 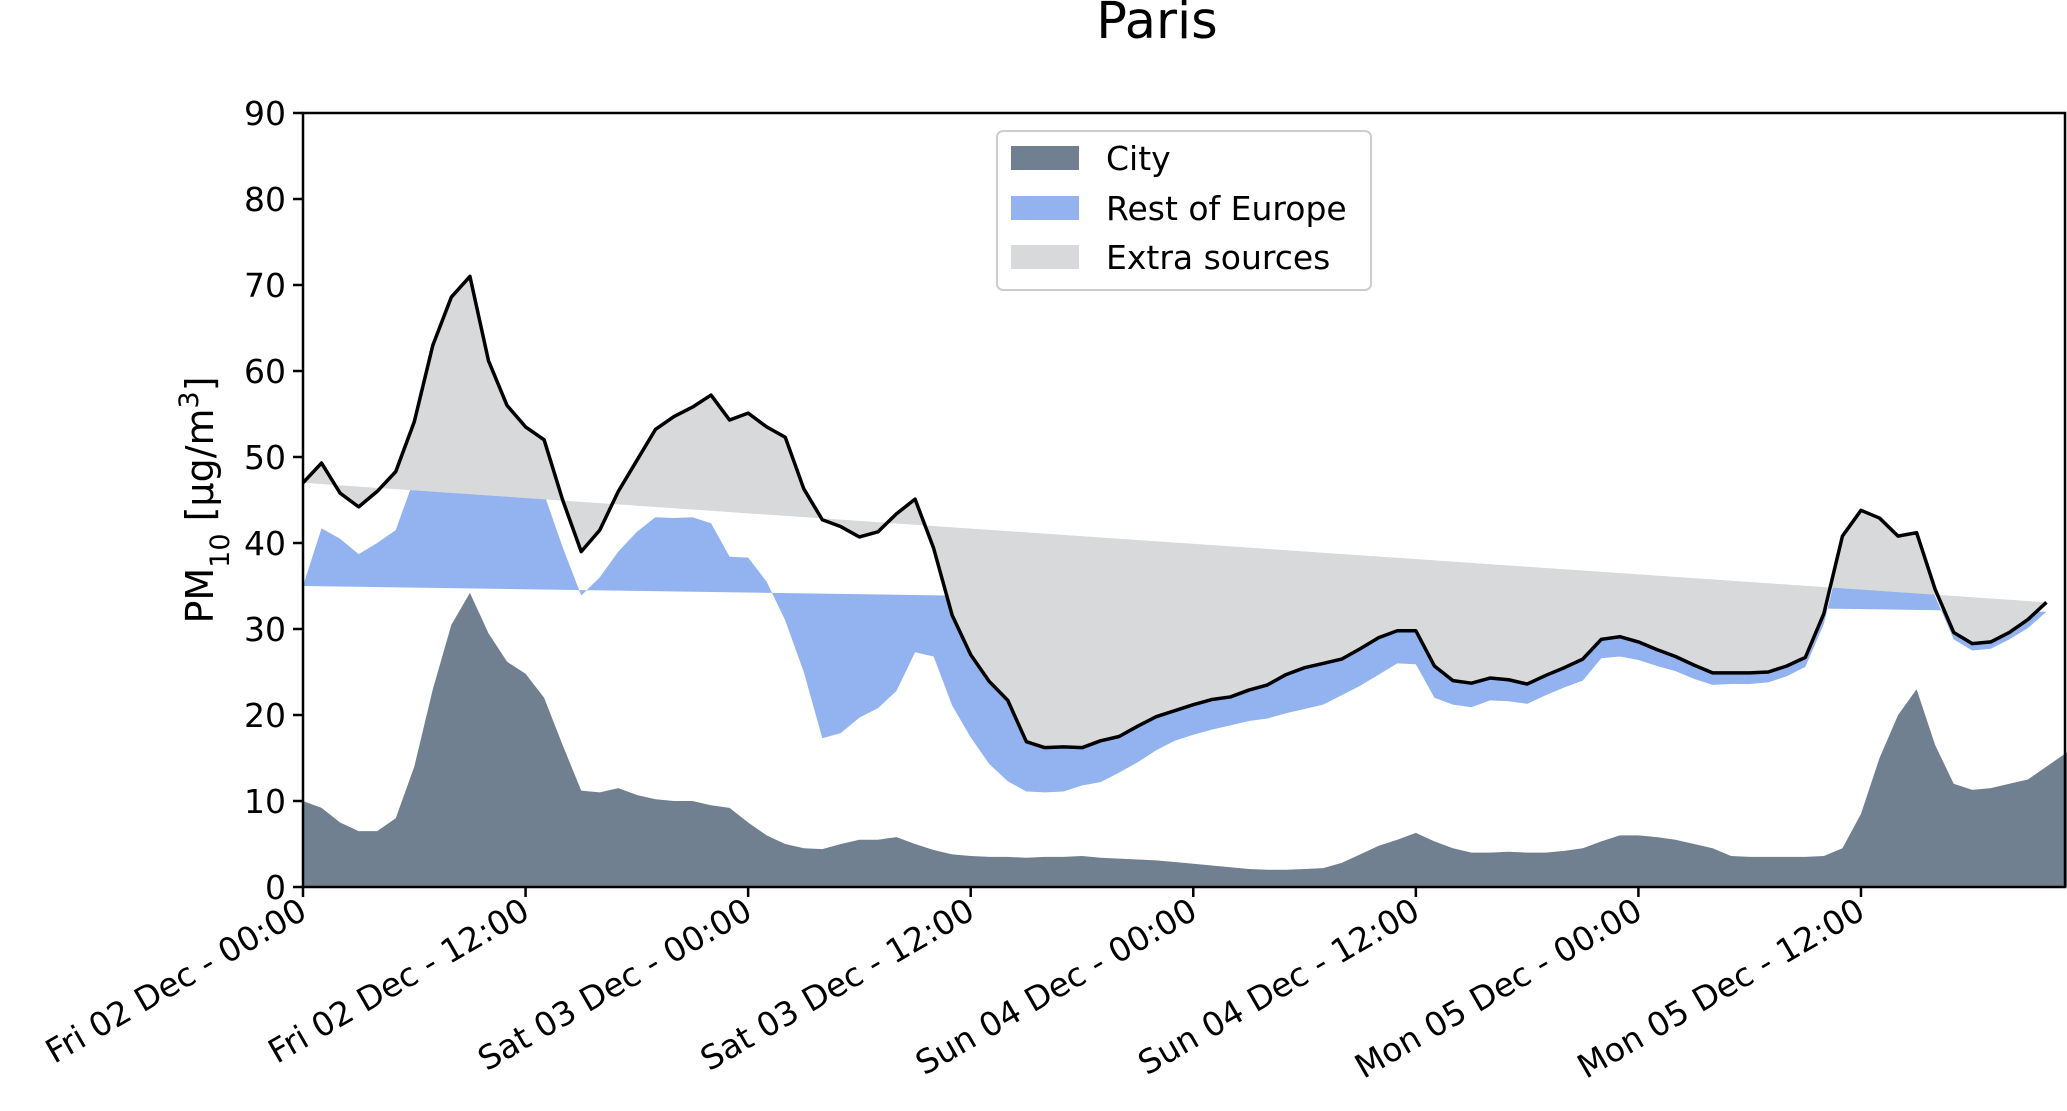 I want to click on y-tick-label: 30, so click(x=265, y=629).